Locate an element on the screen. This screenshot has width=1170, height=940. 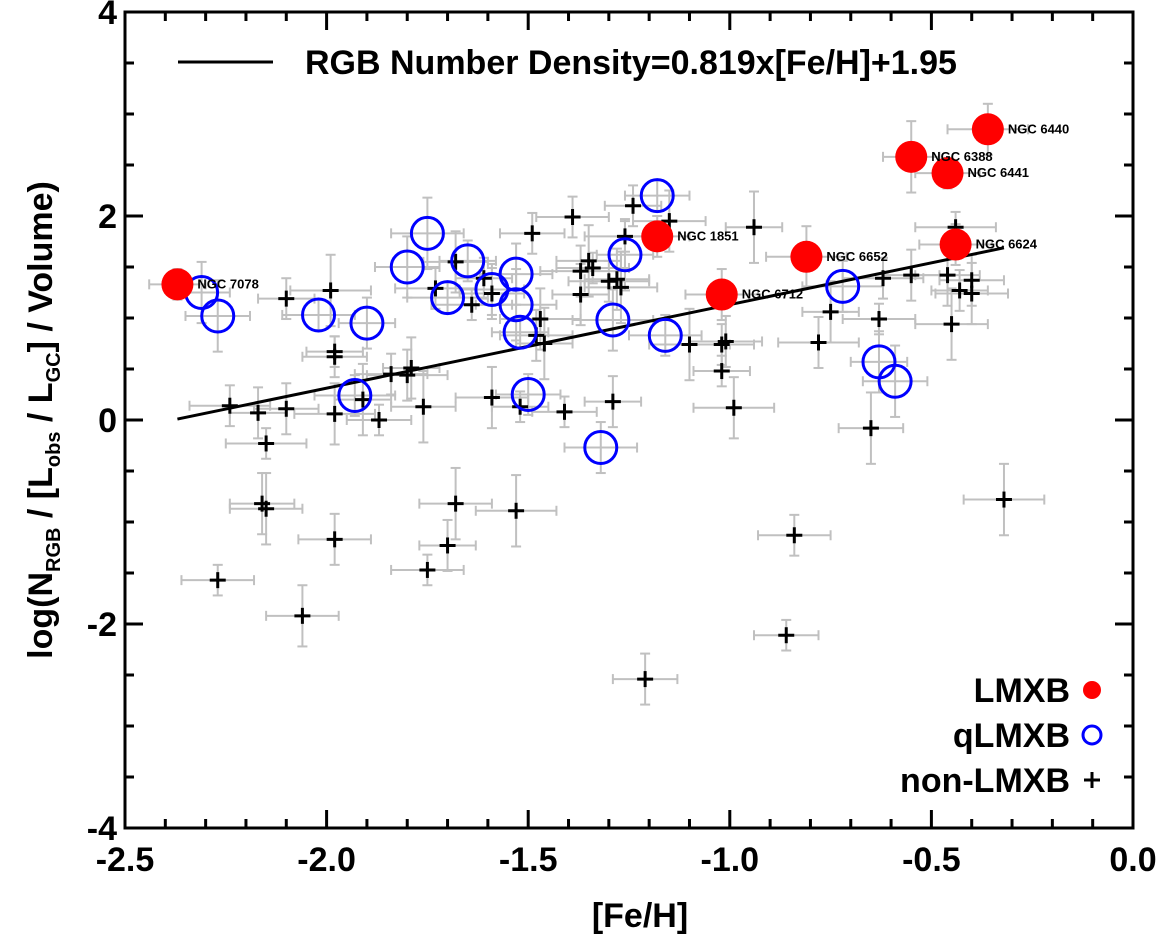
y-tick-label: 4 is located at coordinates (107, 16).